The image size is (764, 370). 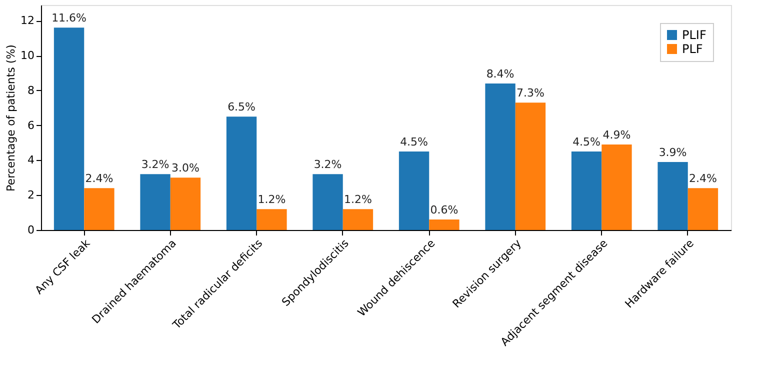 What do you see at coordinates (31, 230) in the screenshot?
I see `y-tick-label: 0` at bounding box center [31, 230].